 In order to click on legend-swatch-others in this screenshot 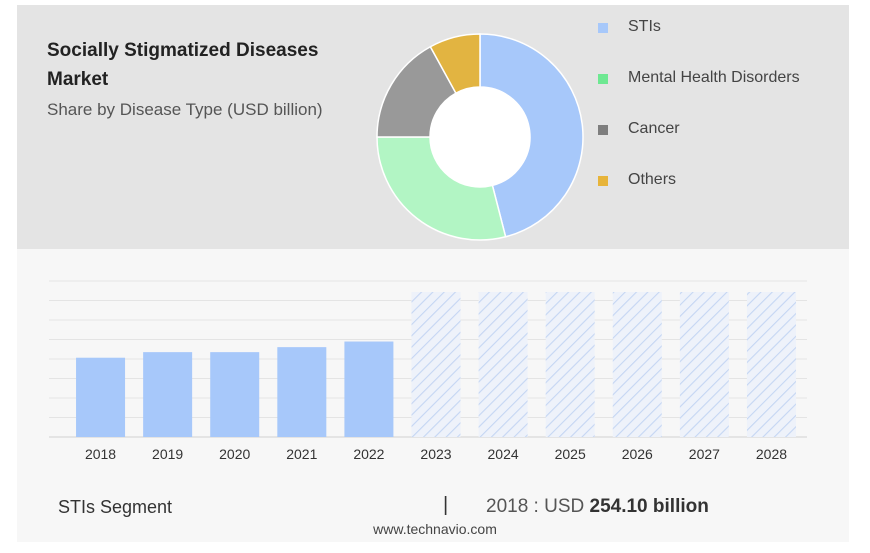, I will do `click(603, 181)`.